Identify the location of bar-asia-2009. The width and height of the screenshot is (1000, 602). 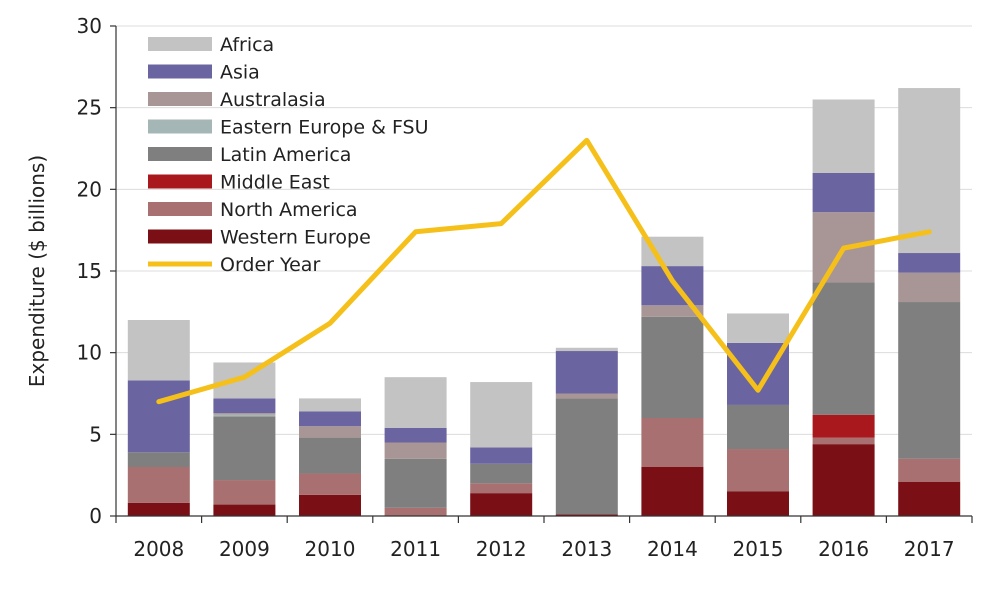
(244, 406).